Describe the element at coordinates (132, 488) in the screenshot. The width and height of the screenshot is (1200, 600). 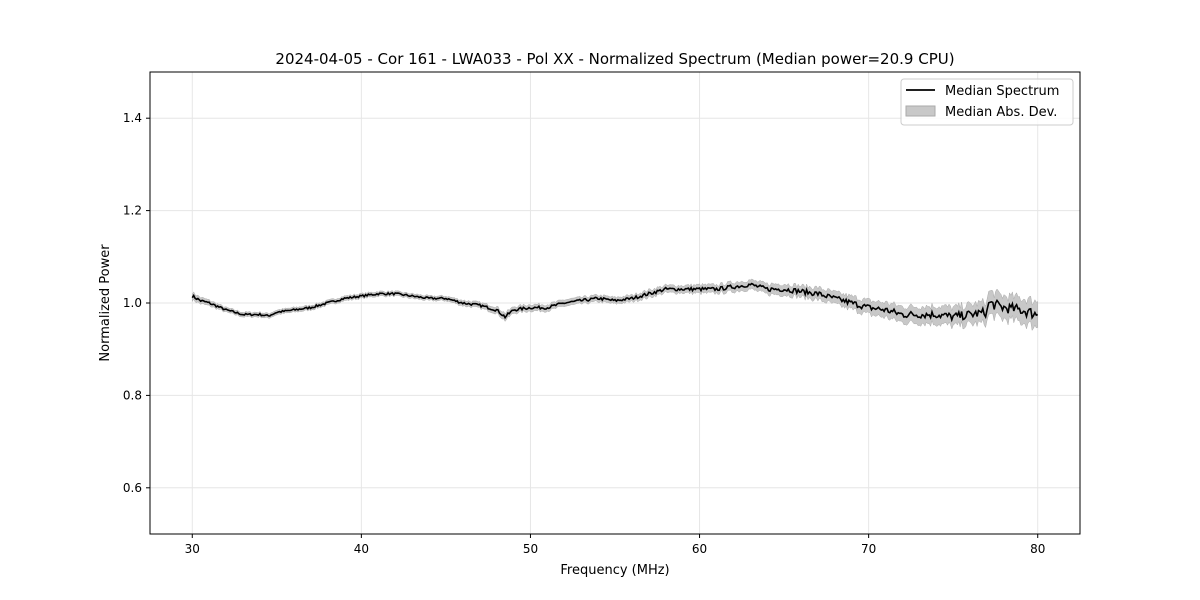
I see `y-tick-label: 0.6` at that location.